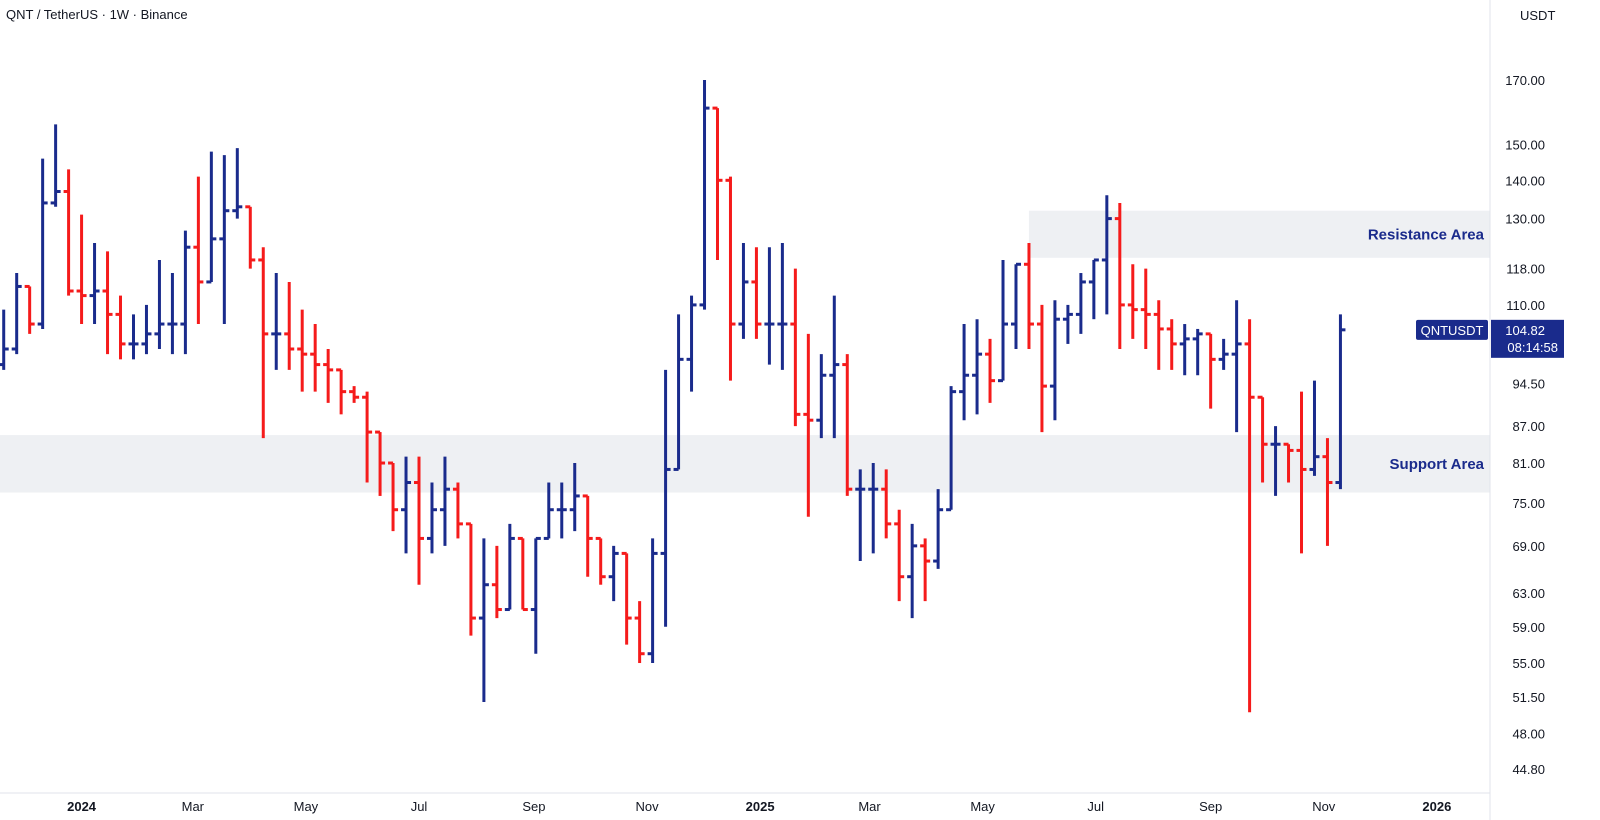 The height and width of the screenshot is (820, 1600). What do you see at coordinates (52, 14) in the screenshot?
I see `symbol-name: QNT / TetherUS` at bounding box center [52, 14].